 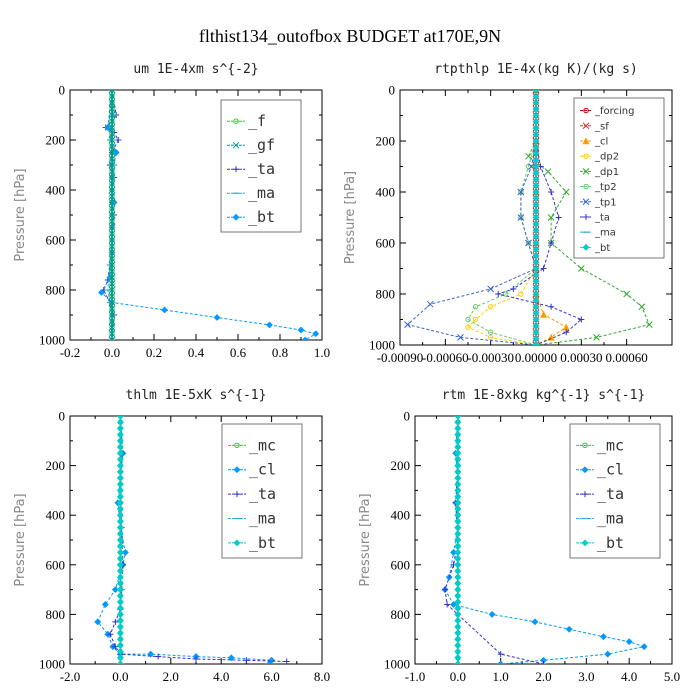 What do you see at coordinates (544, 395) in the screenshot?
I see `panel-title: rtm 1E-8xkg kg^{-1} s^{-1}` at bounding box center [544, 395].